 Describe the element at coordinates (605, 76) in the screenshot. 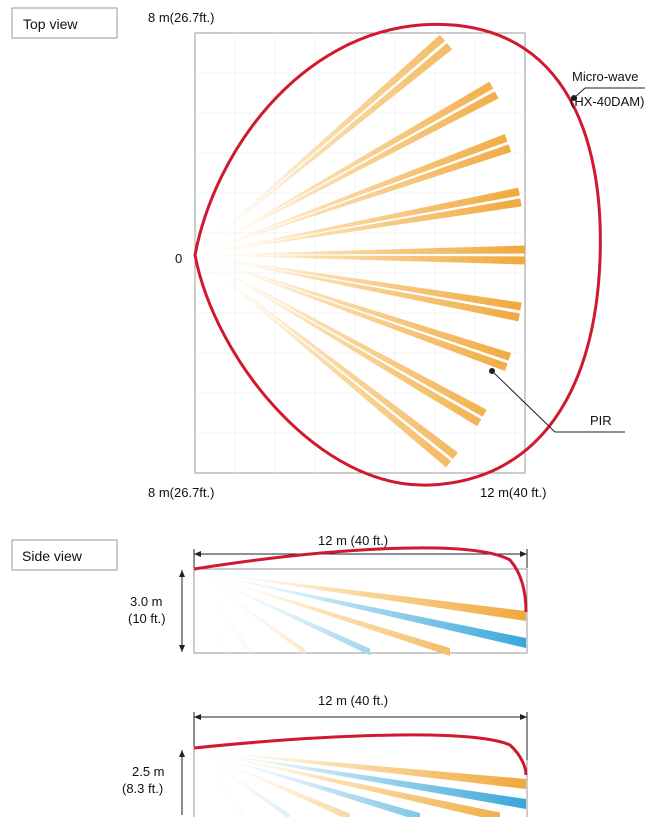

I see `microwave-label-line1: Micro-wave` at that location.